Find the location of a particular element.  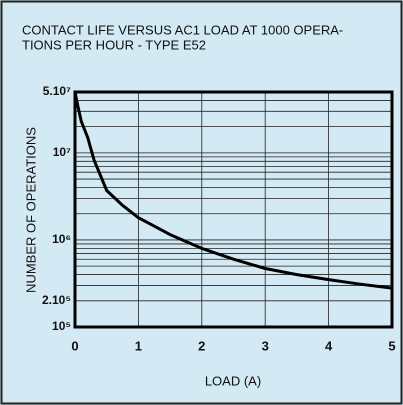

y-tick-label: 5.10⁷ is located at coordinates (57, 91).